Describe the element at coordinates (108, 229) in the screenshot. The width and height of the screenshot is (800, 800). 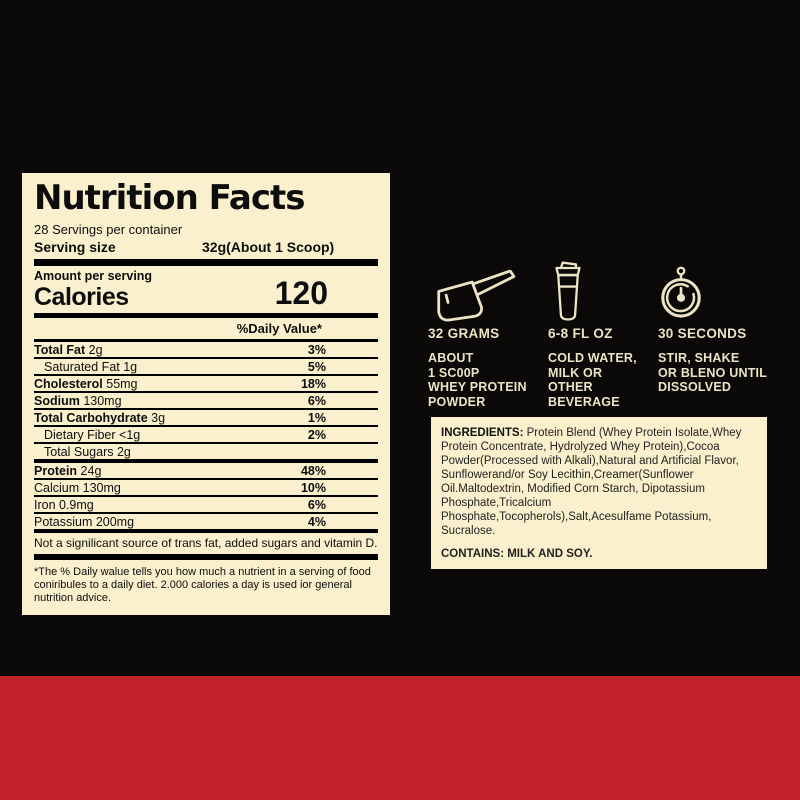
I see `servings-per-container: 28 Servings per container` at that location.